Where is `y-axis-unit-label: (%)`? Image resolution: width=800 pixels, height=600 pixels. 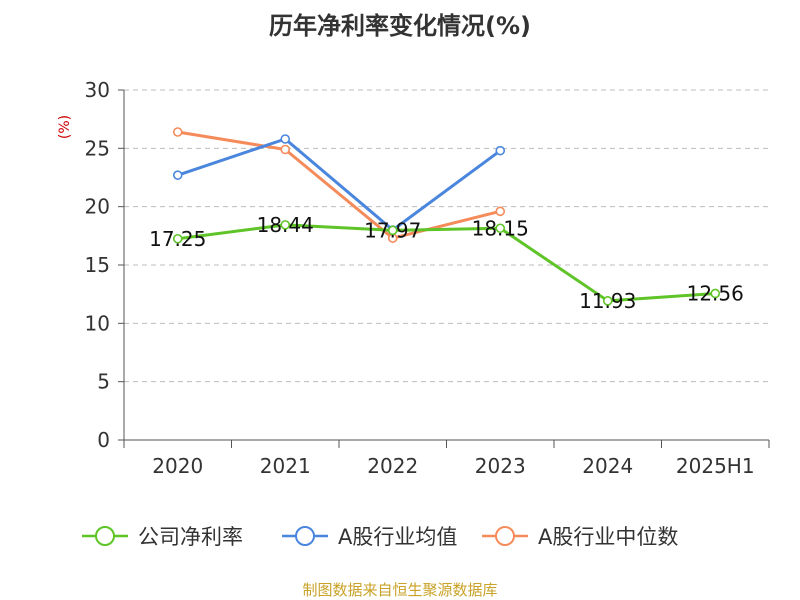
y-axis-unit-label: (%) is located at coordinates (65, 127).